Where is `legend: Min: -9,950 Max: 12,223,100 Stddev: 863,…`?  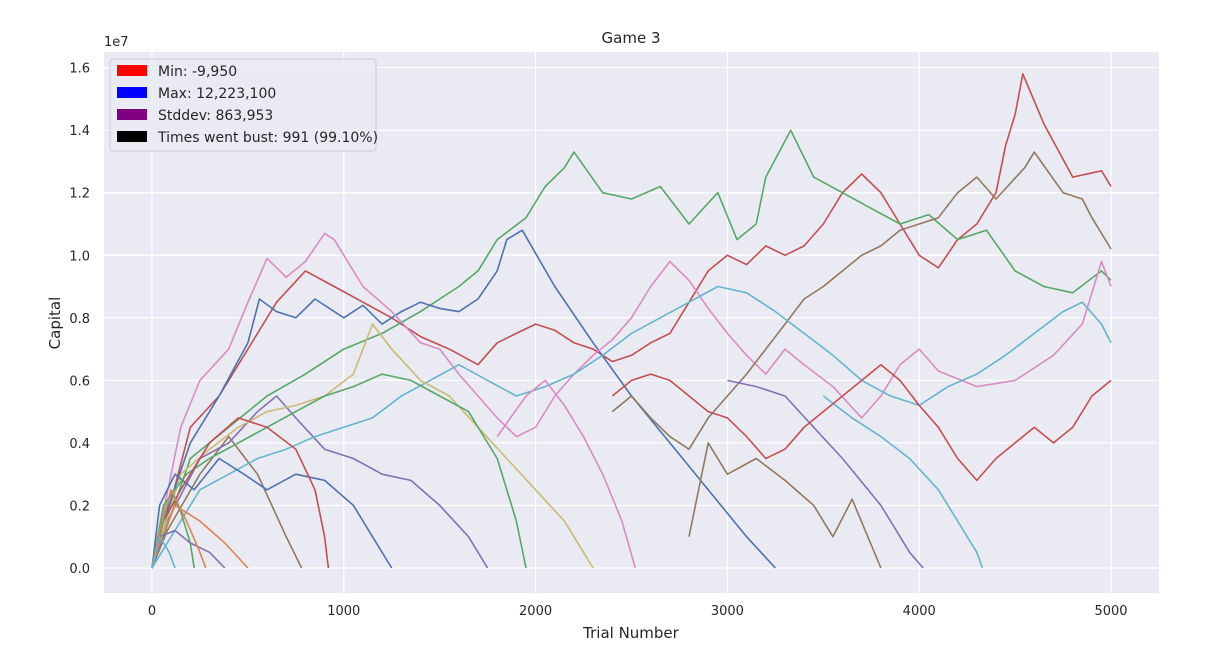 legend: Min: -9,950 Max: 12,223,100 Stddev: 863,… is located at coordinates (243, 105).